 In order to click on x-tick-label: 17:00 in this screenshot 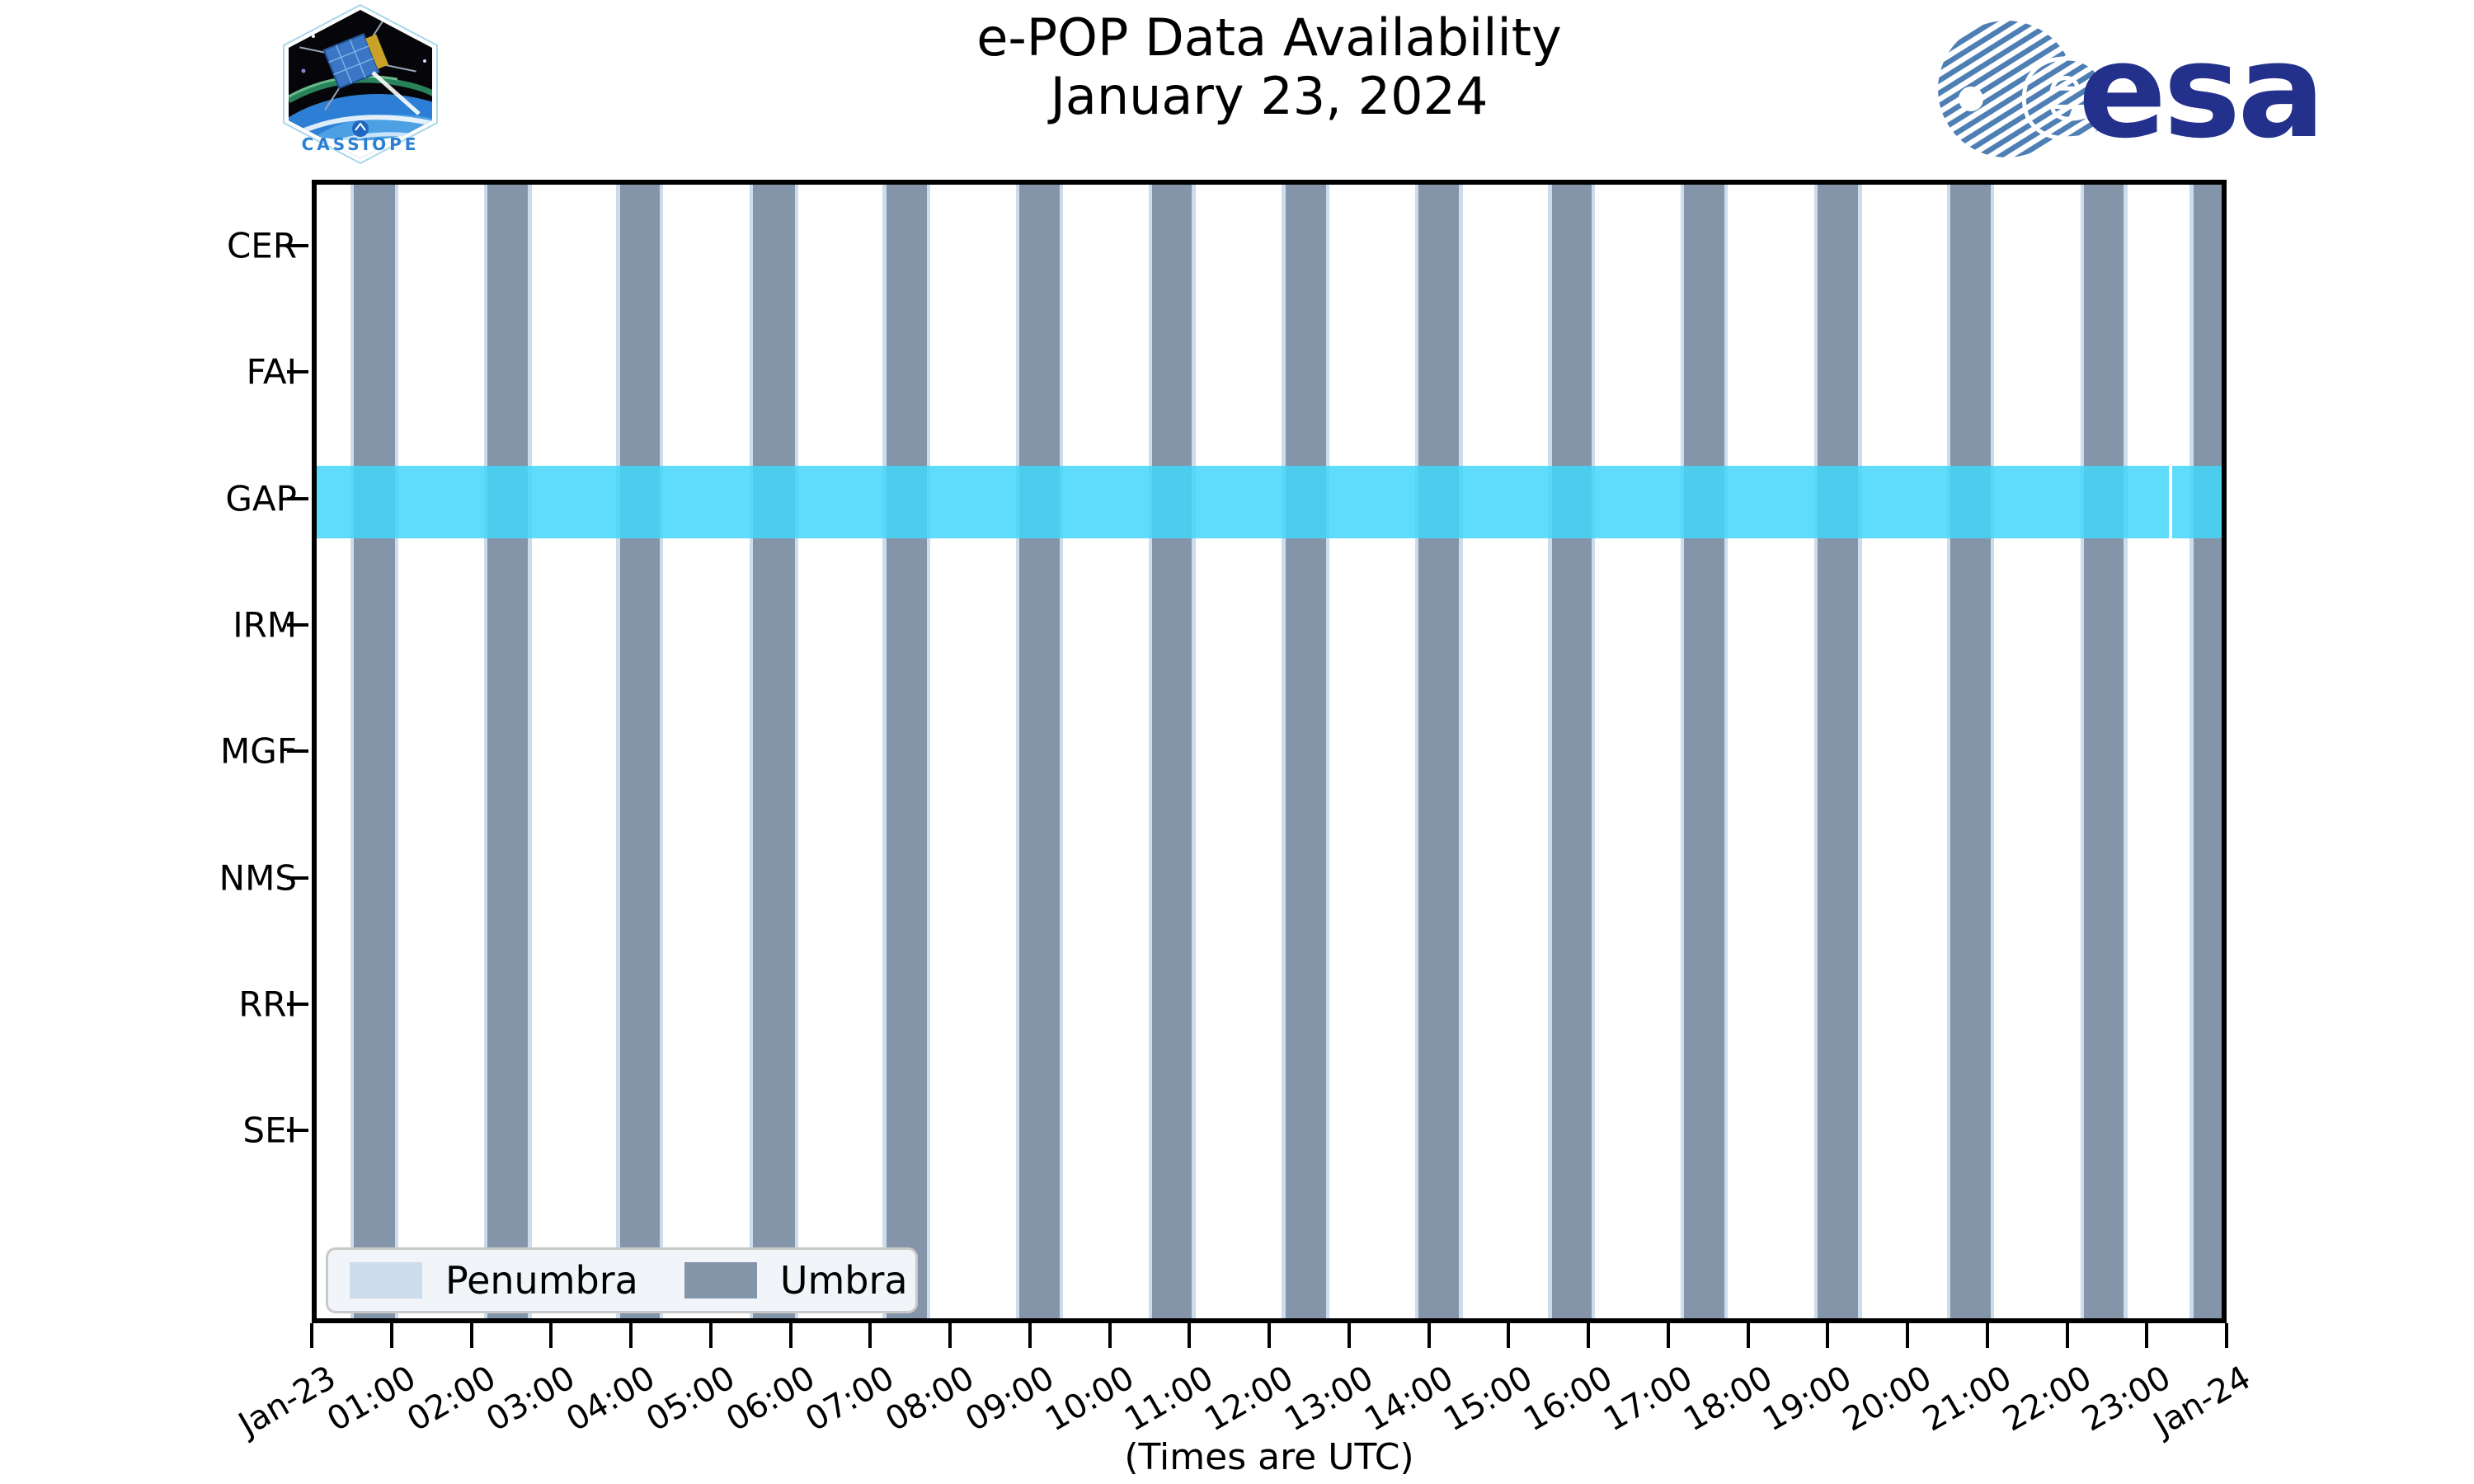, I will do `click(1648, 1399)`.